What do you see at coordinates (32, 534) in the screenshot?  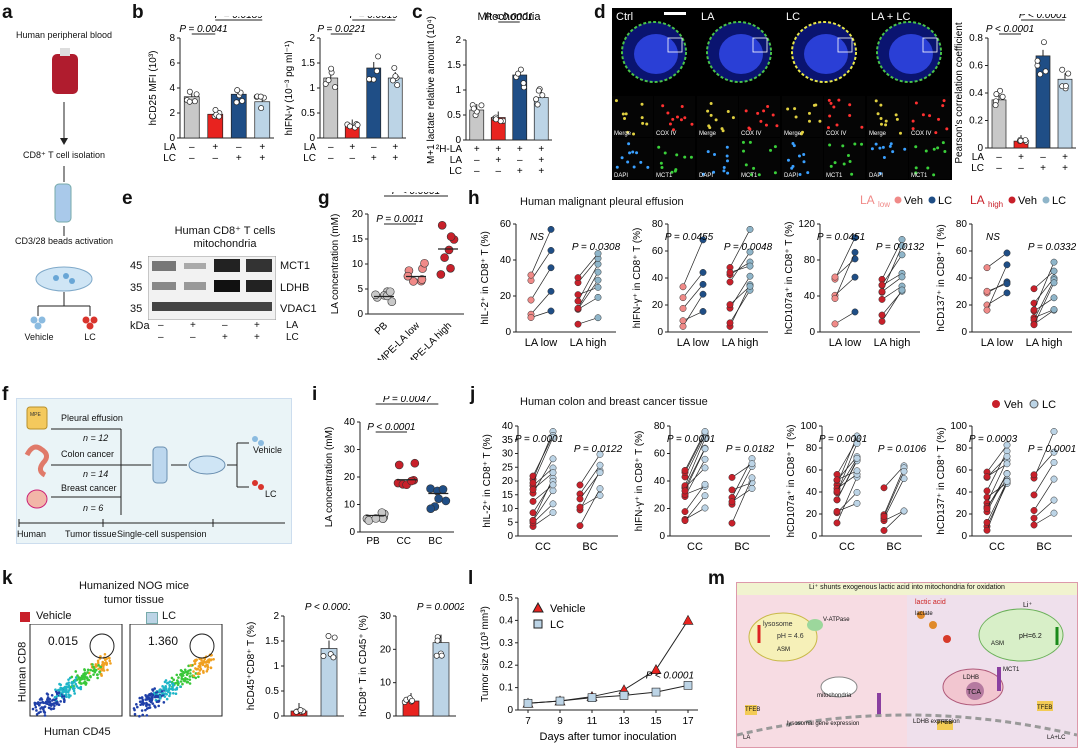 I see `footer-human: Human` at bounding box center [32, 534].